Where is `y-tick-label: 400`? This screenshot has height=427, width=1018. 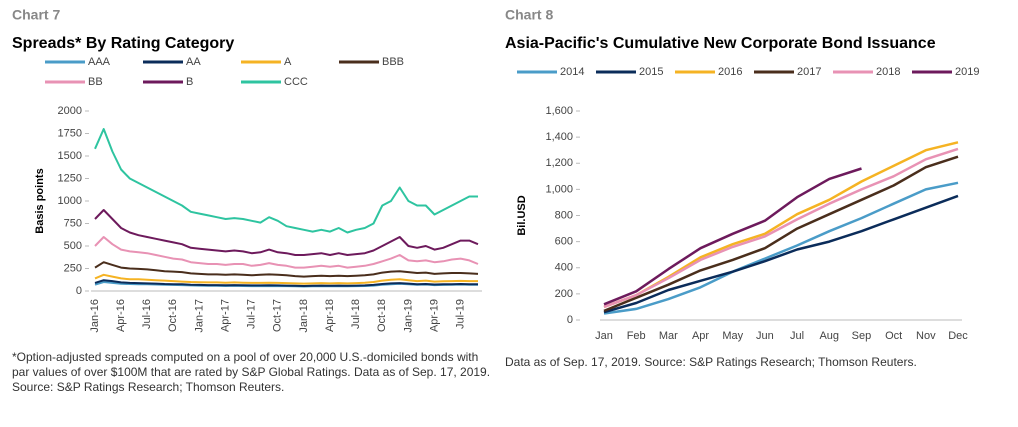
y-tick-label: 400 is located at coordinates (564, 268).